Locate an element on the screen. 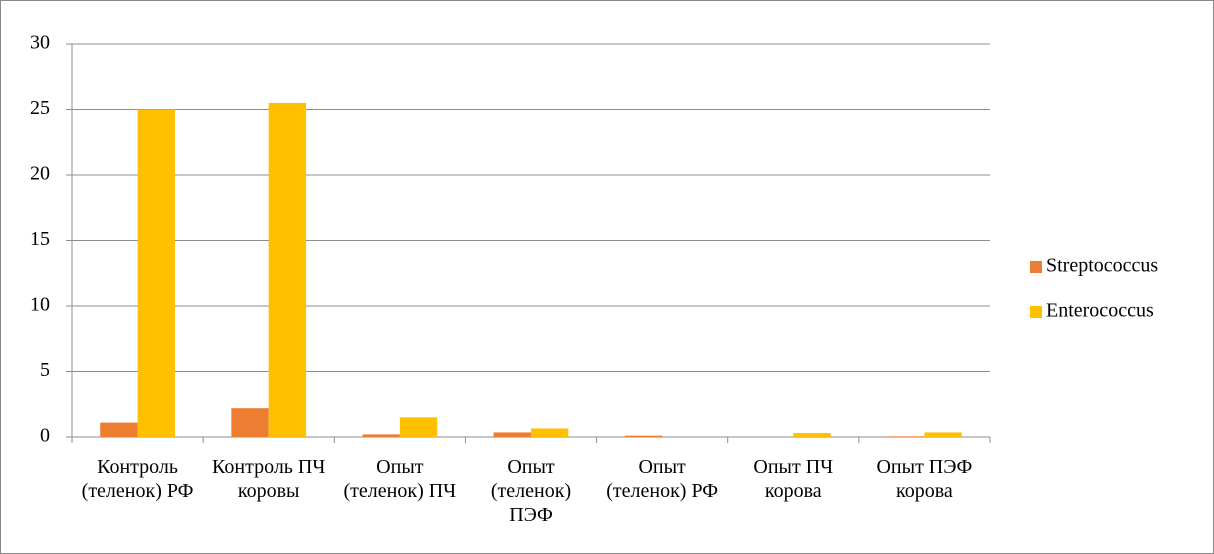  x-tick-label: Опыт (теленок) ПЧ is located at coordinates (400, 479).